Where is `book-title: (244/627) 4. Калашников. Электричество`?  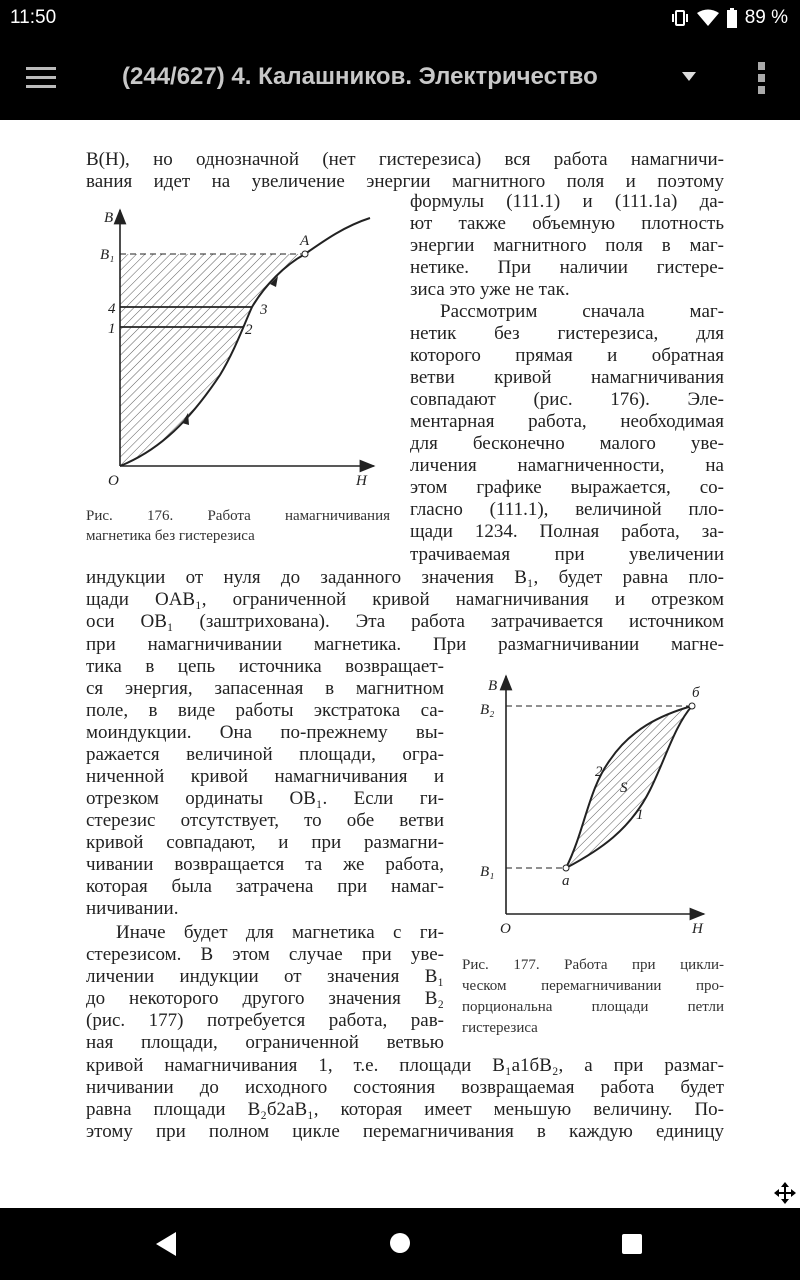
book-title: (244/627) 4. Калашников. Электричество is located at coordinates (360, 76).